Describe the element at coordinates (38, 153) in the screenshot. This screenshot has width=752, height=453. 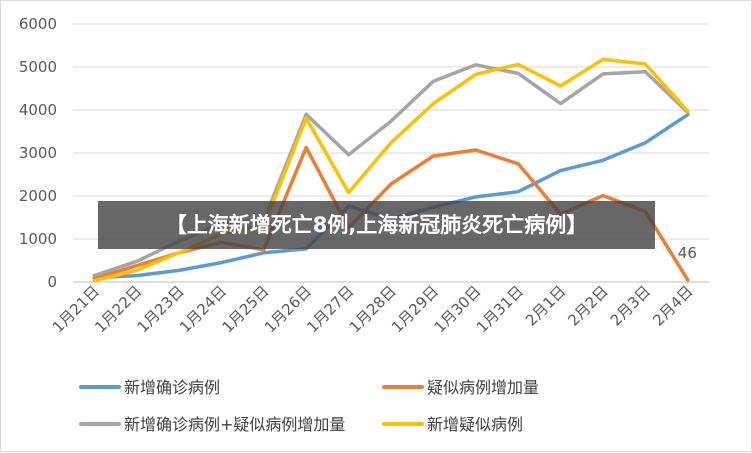
I see `y-tick-label: 3000` at that location.